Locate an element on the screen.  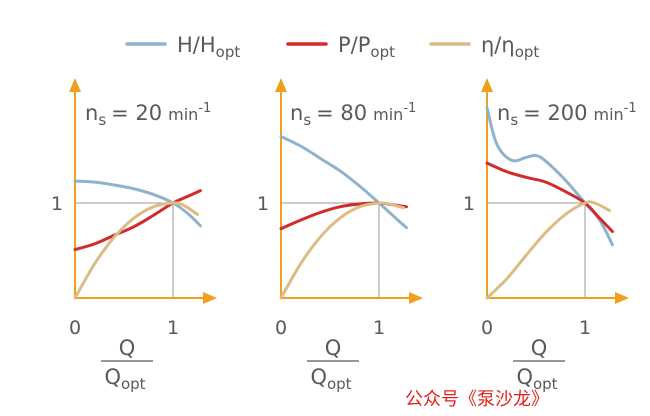
legend-label-efficiency-sub: opt is located at coordinates (527, 52).